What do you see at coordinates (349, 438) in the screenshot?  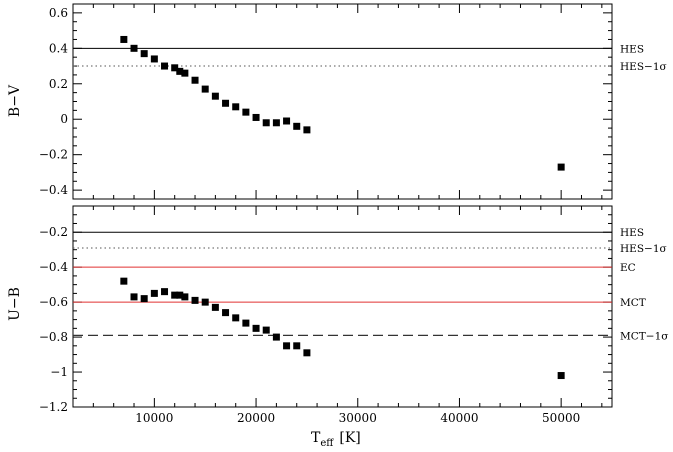 I see `x-axis-label-unit: [K]` at bounding box center [349, 438].